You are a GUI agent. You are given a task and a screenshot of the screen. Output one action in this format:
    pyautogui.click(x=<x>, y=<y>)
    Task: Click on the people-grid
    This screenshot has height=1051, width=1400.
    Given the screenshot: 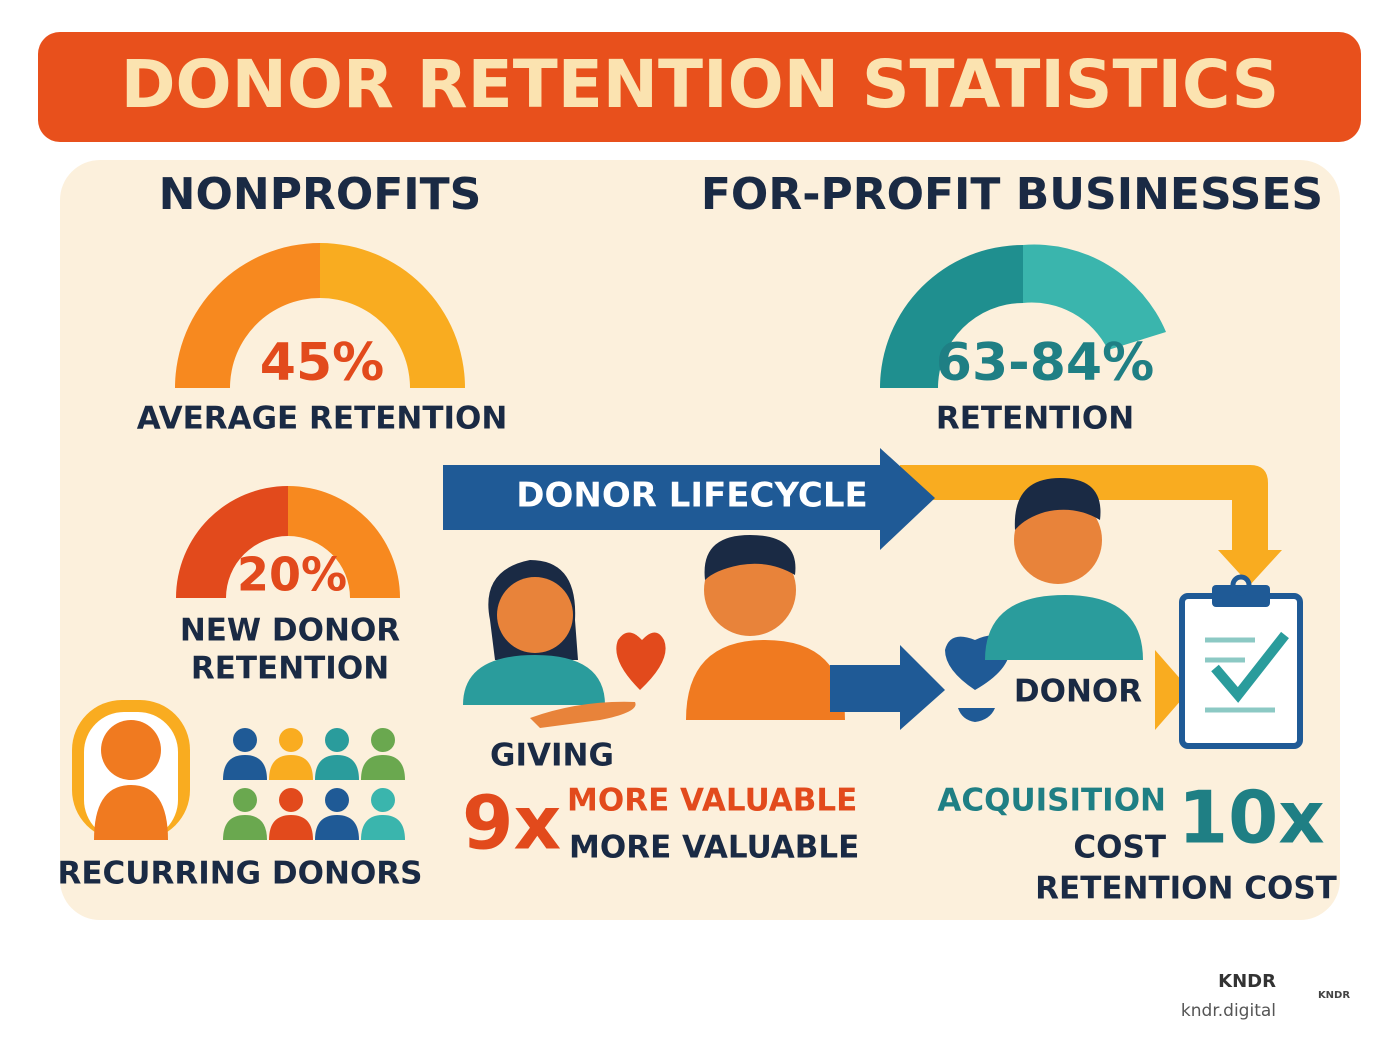 What is the action you would take?
    pyautogui.click(x=314, y=784)
    